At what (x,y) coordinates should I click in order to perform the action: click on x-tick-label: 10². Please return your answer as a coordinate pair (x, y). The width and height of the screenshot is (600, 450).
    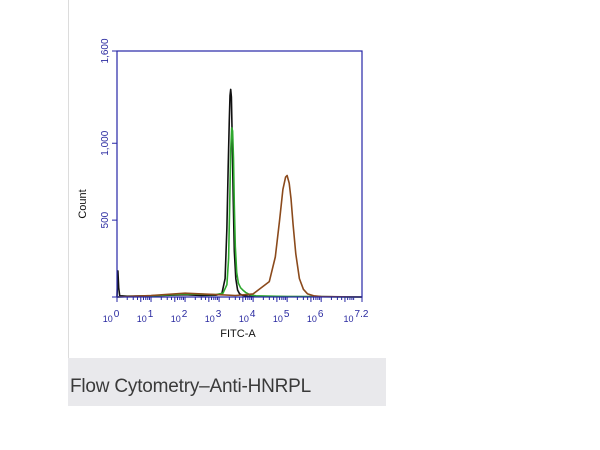
    Looking at the image, I should click on (179, 316).